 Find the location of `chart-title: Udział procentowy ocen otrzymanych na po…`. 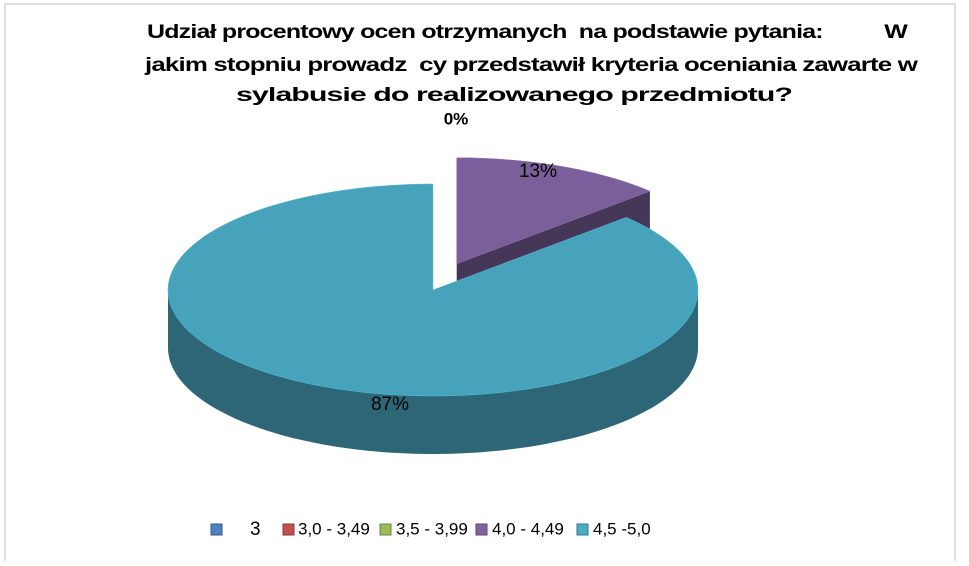

chart-title: Udział procentowy ocen otrzymanych na po… is located at coordinates (527, 32).